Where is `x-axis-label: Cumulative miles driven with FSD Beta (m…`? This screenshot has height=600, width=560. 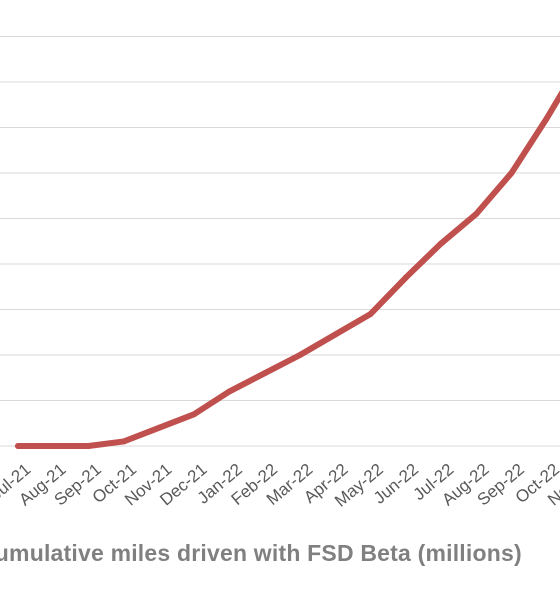
x-axis-label: Cumulative miles driven with FSD Beta (m… is located at coordinates (261, 553).